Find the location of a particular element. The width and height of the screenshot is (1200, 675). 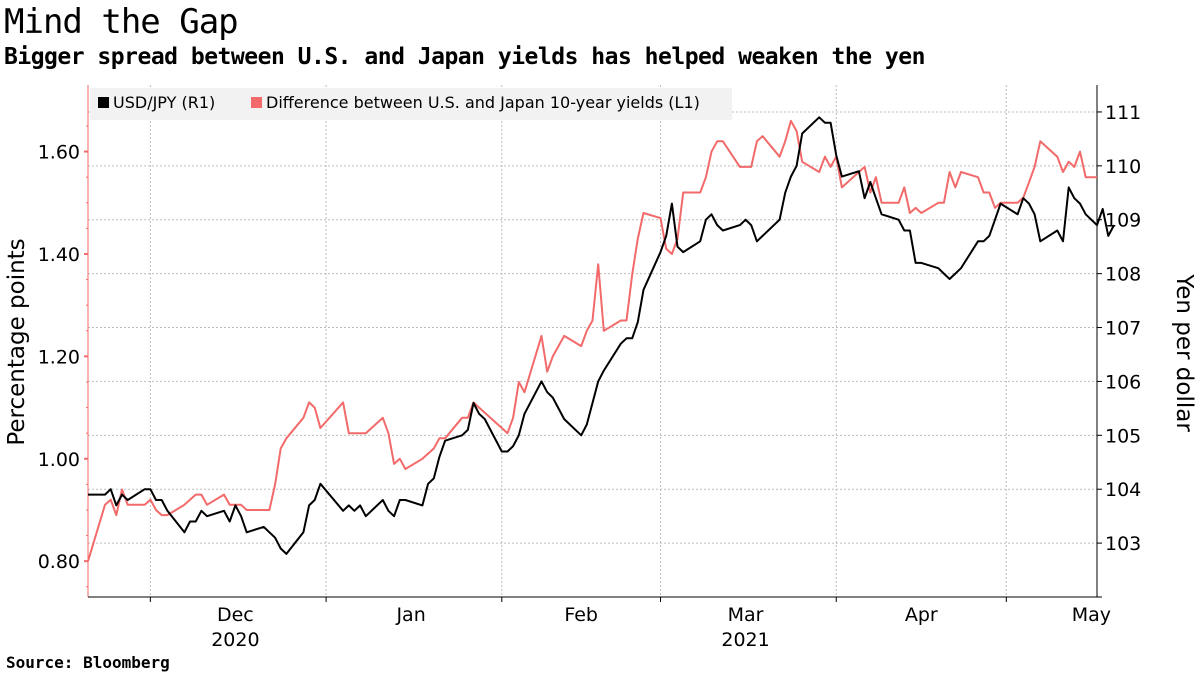

y-axis-left-title: Percentage points is located at coordinates (17, 341).